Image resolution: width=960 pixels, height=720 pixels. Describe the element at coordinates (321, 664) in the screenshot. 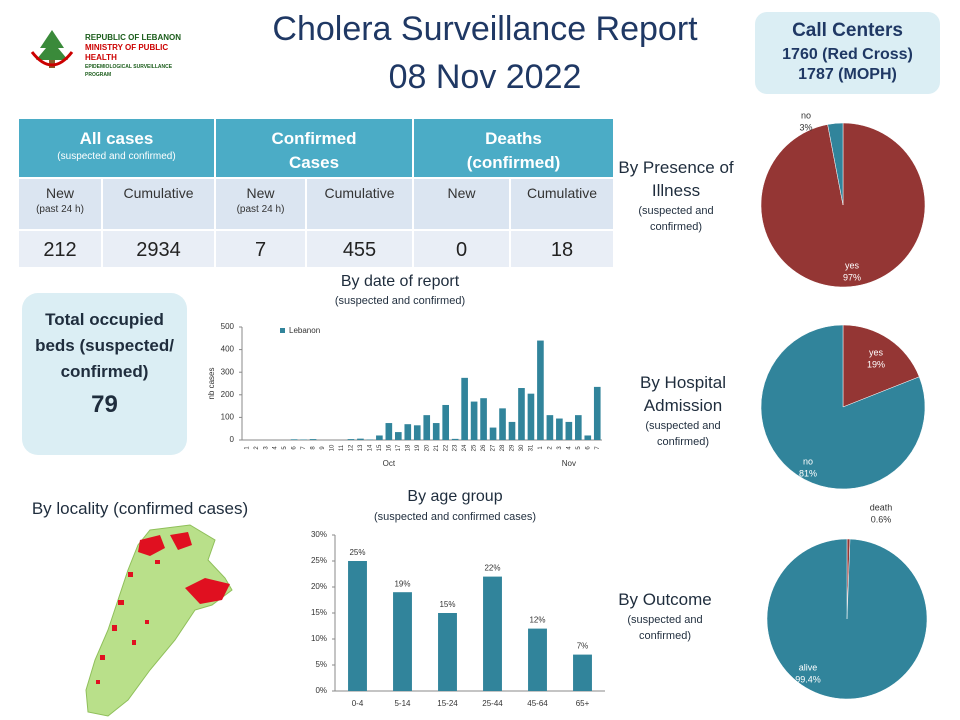

I see `y-tick-label: 5%` at that location.